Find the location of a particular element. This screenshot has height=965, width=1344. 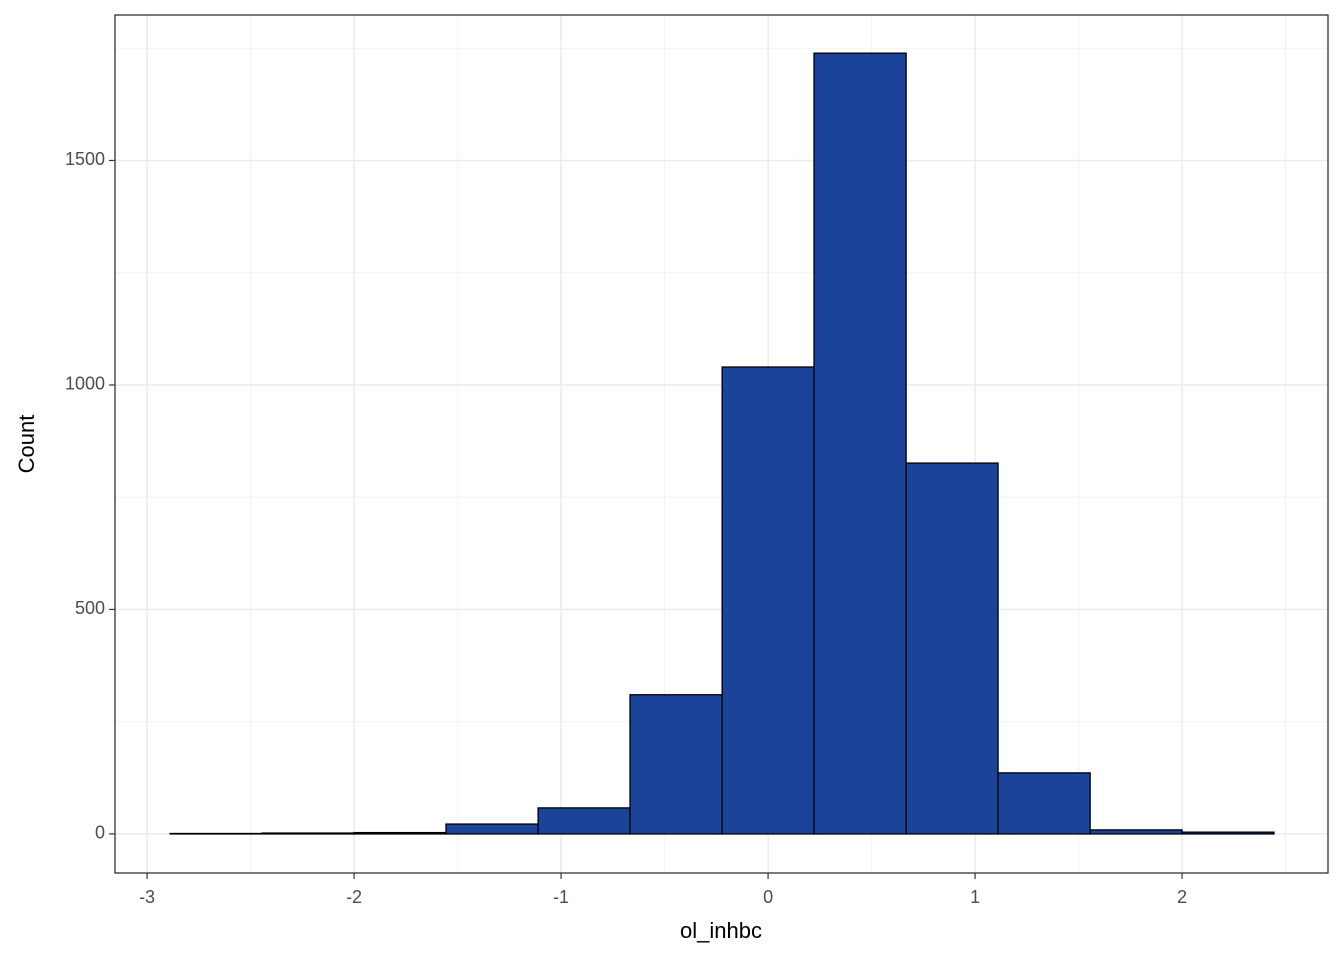

x-tick-label: 1 is located at coordinates (975, 897).